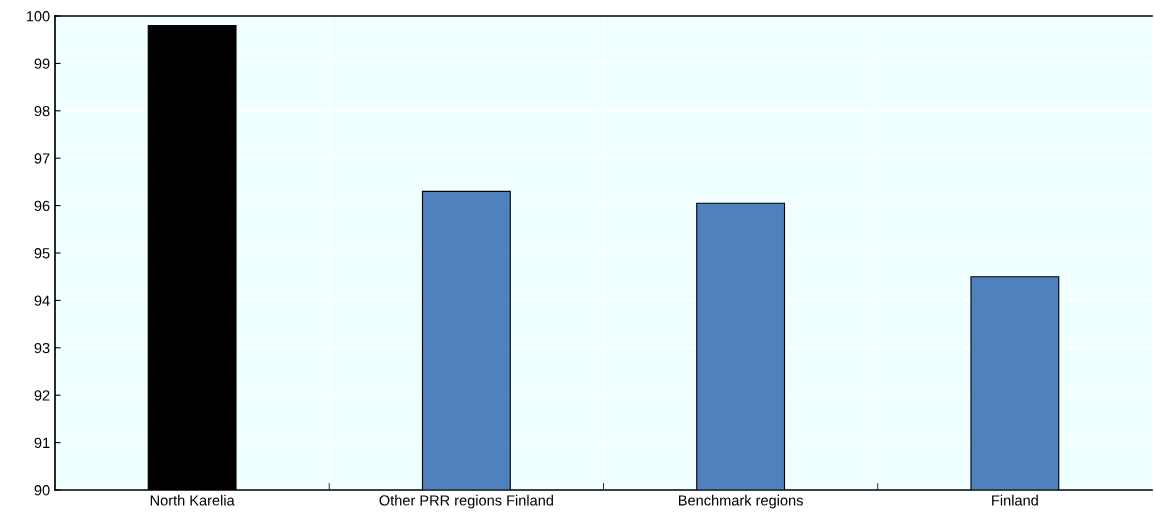  Describe the element at coordinates (42, 395) in the screenshot. I see `y-tick-label: 92` at that location.